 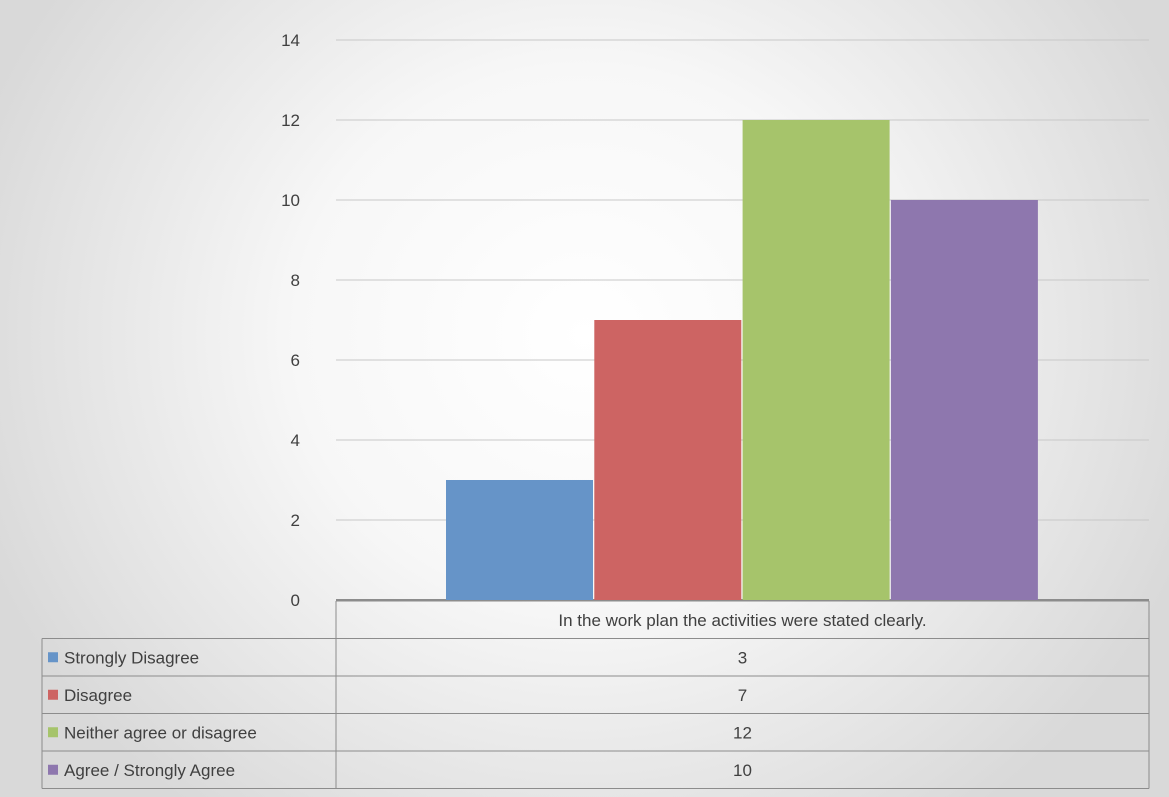 What do you see at coordinates (964, 400) in the screenshot?
I see `bar-agree-strongly-agree` at bounding box center [964, 400].